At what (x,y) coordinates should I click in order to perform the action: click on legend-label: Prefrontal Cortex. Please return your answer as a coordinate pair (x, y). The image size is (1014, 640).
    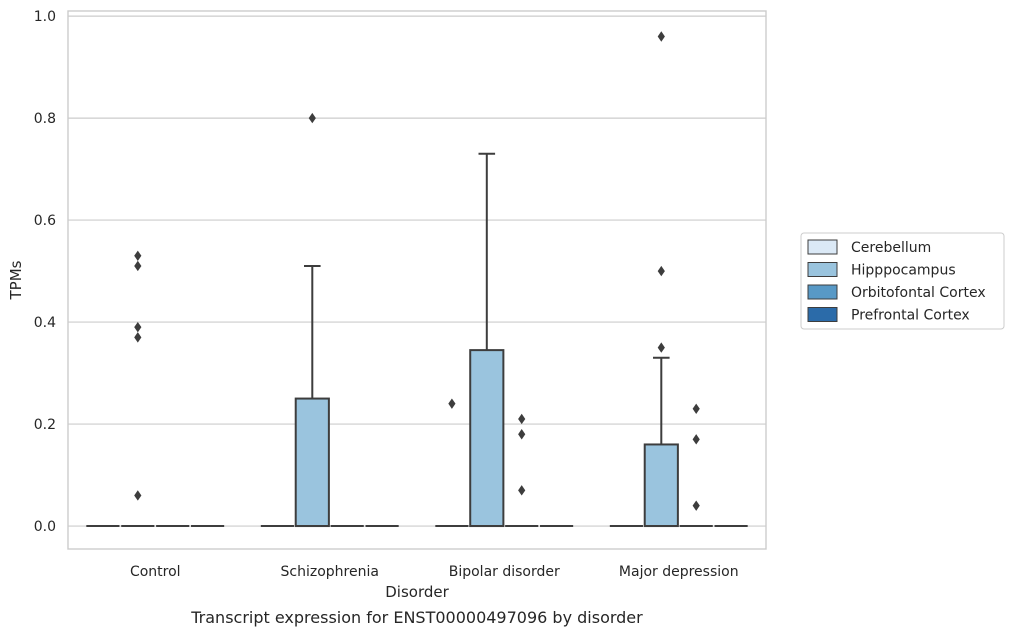
    Looking at the image, I should click on (910, 316).